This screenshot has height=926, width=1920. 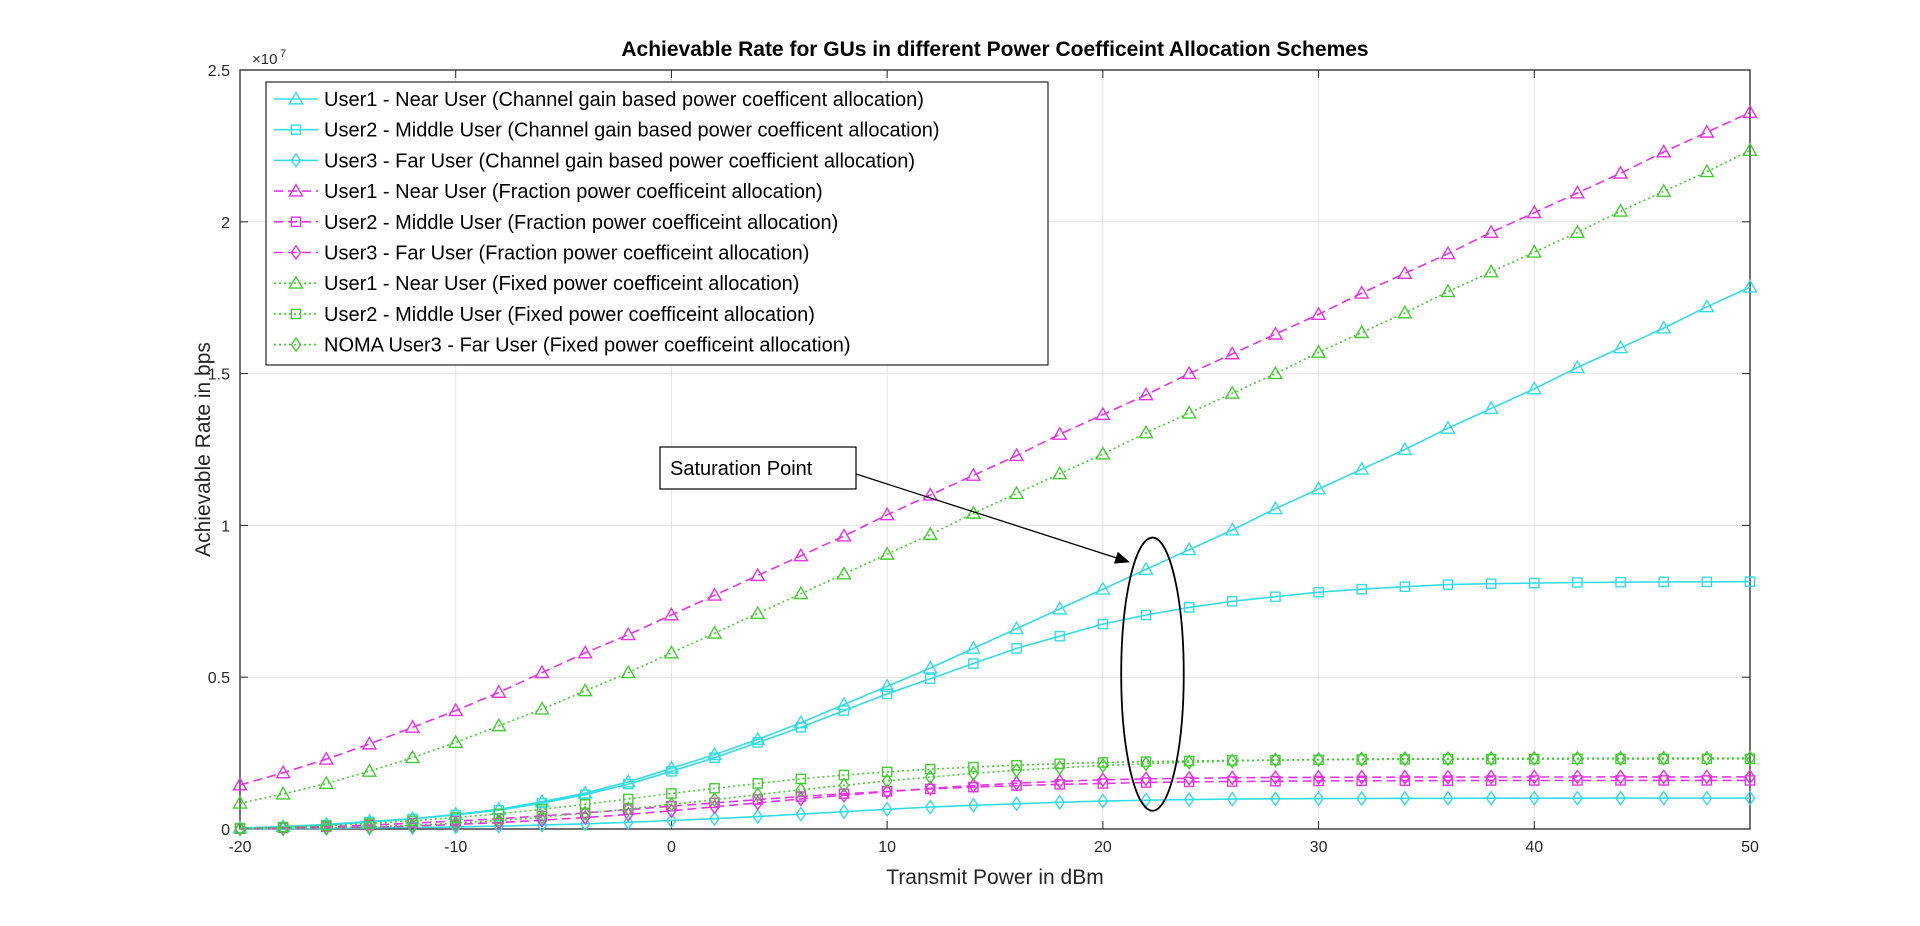 I want to click on x-tick-label: 10, so click(x=887, y=847).